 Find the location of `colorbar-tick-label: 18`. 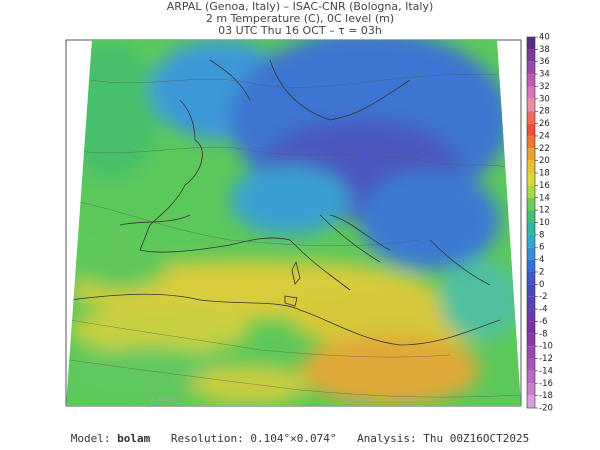

colorbar-tick-label: 18 is located at coordinates (544, 174).